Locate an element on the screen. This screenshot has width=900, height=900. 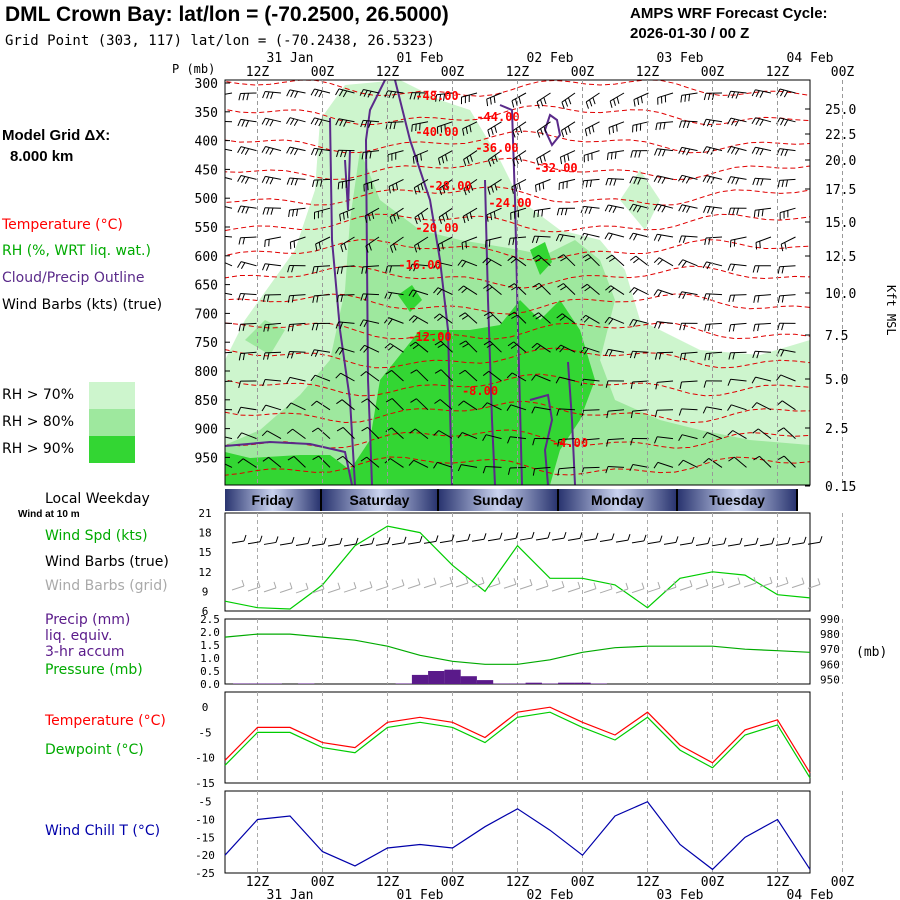
cloud-outline-g is located at coordinates (552, 130).